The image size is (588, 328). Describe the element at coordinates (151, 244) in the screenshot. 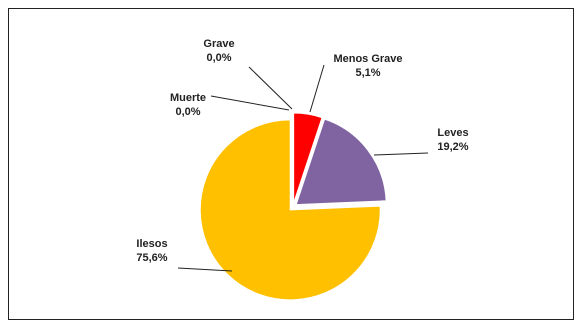

I see `data-label-name-ilesos: Ilesos` at that location.